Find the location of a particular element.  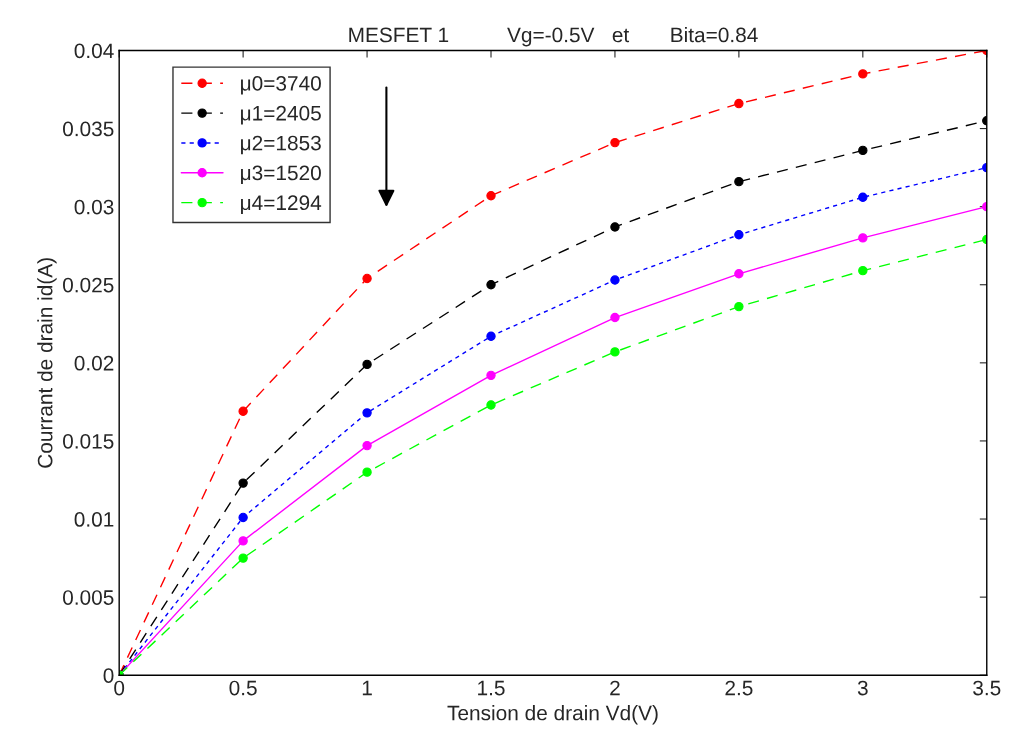

legend-label: μ1=2405 is located at coordinates (281, 115).